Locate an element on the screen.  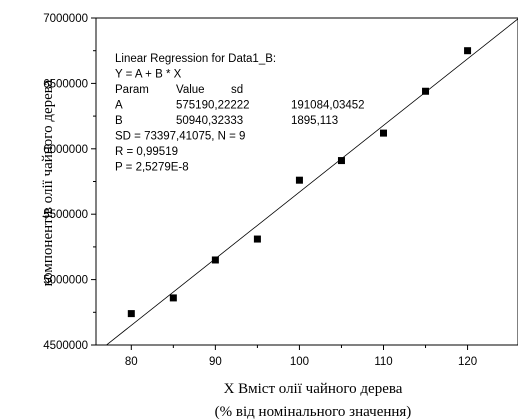
x-tick-label: 90 is located at coordinates (215, 362).